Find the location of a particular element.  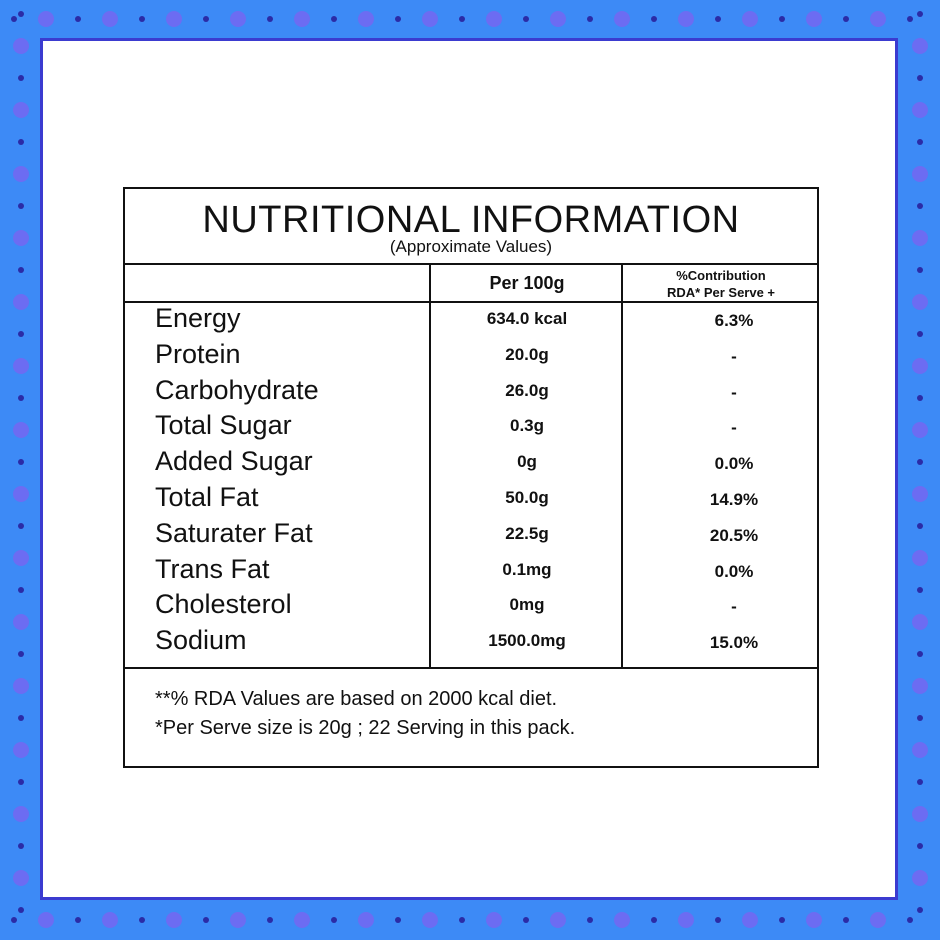

rda-value: 15.0% is located at coordinates (734, 643).